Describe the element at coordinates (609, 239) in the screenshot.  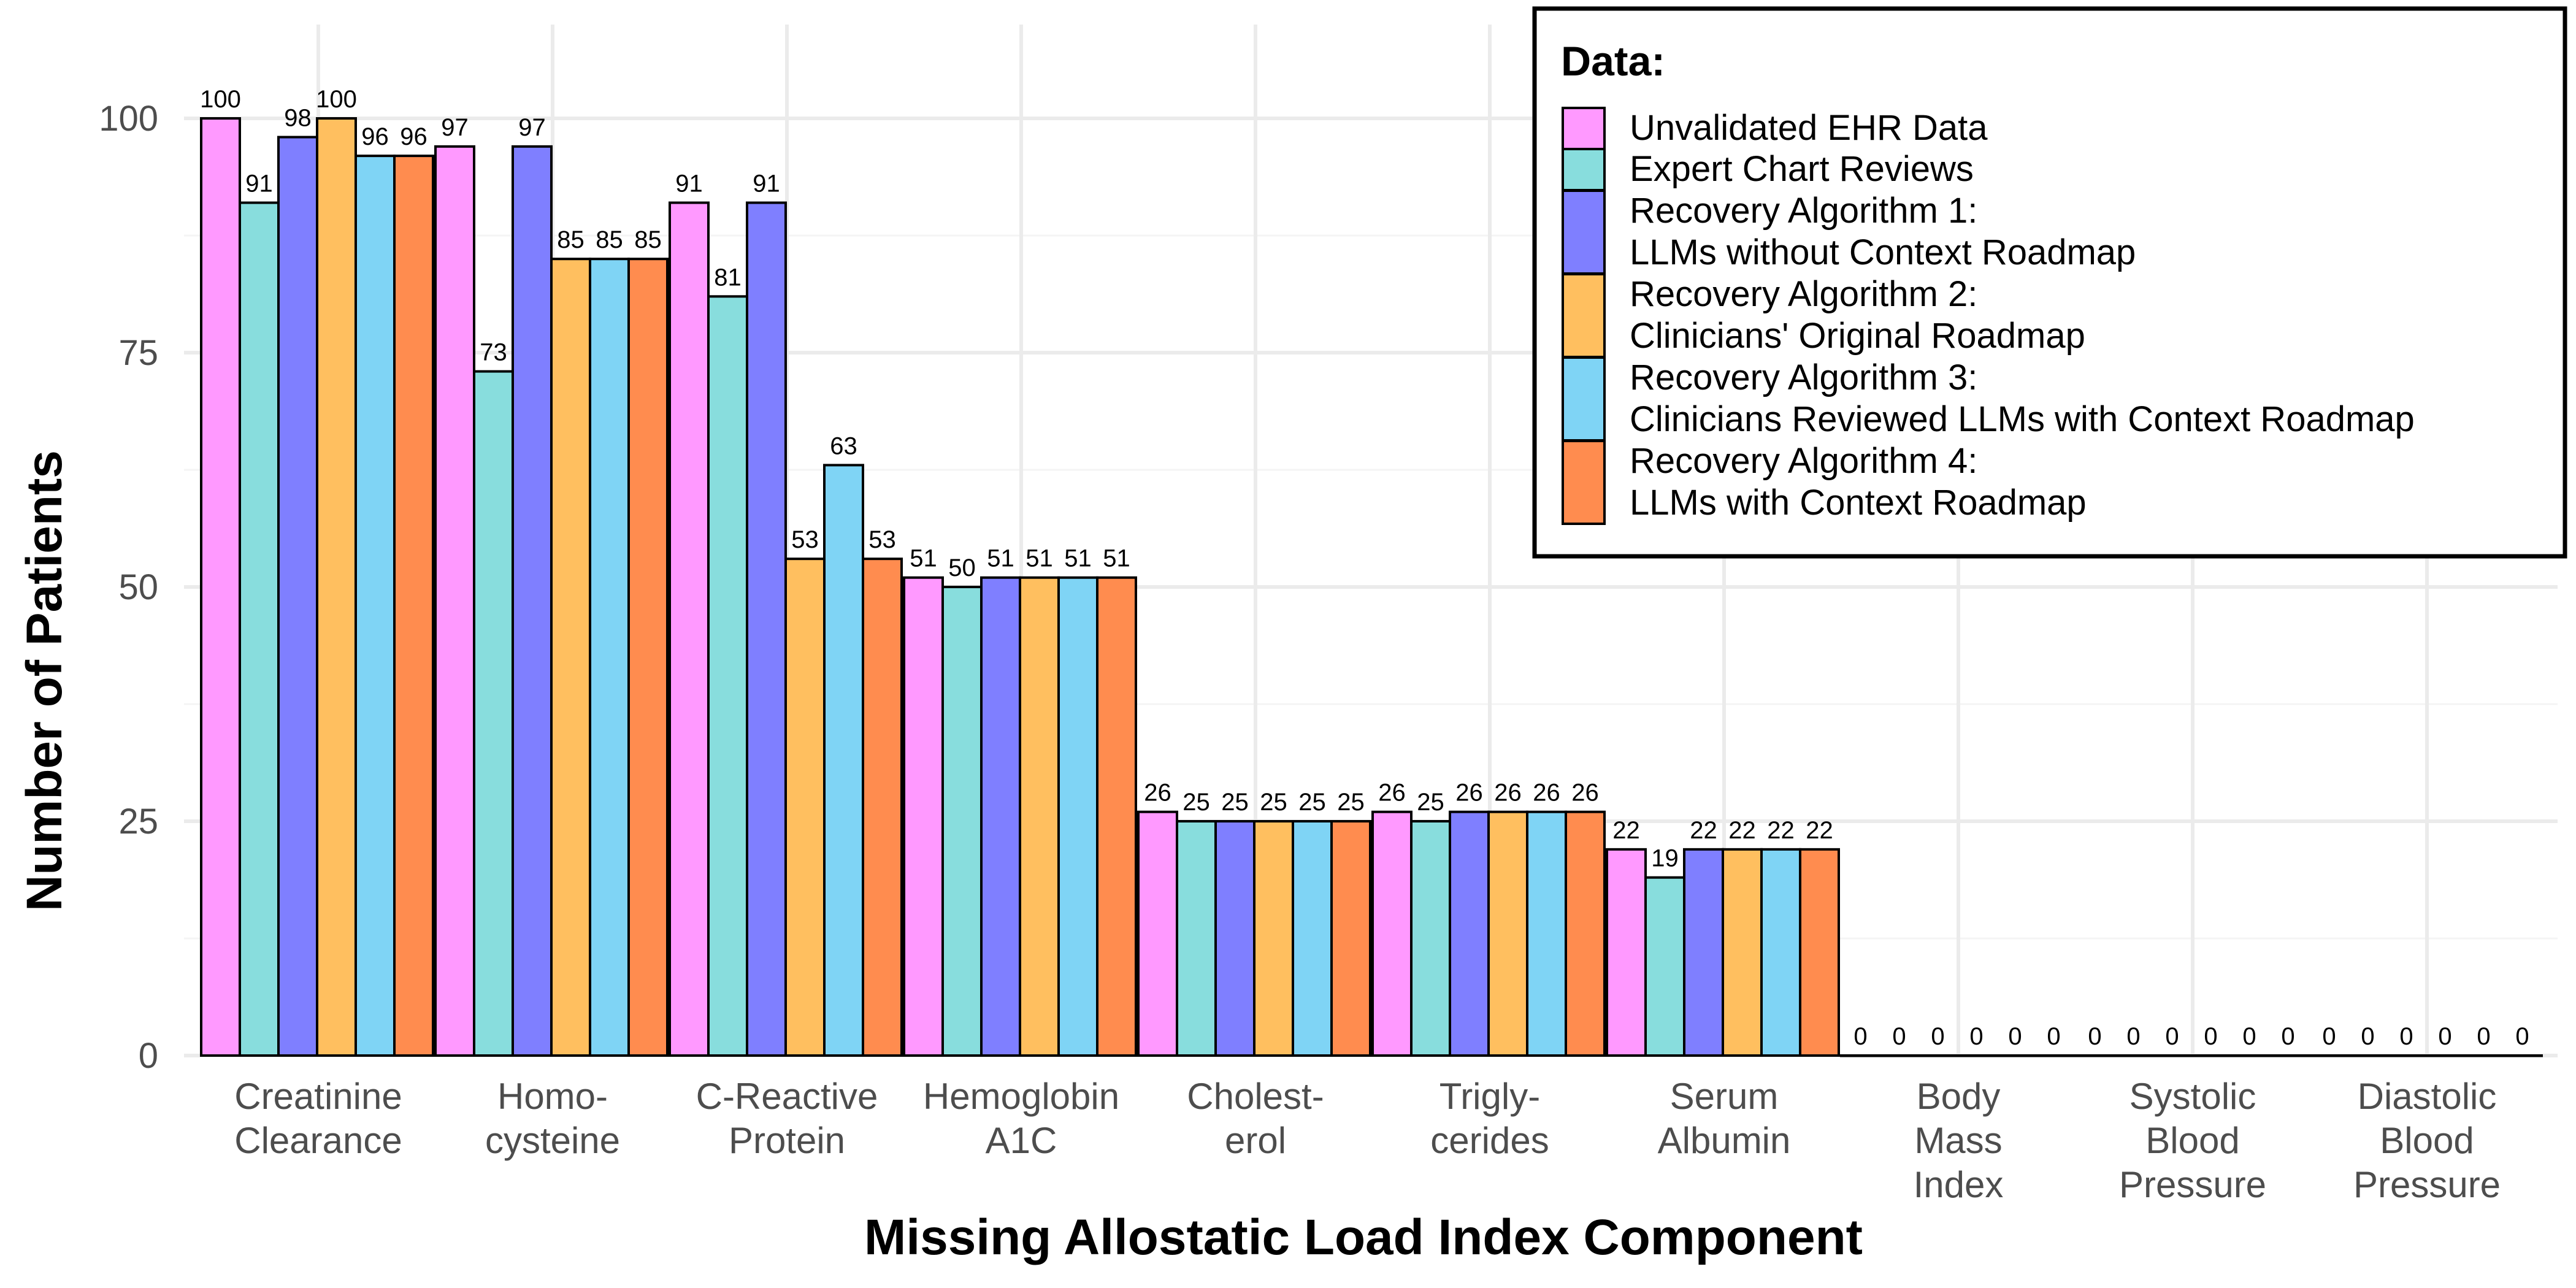
I see `bar-value-label: 85` at that location.